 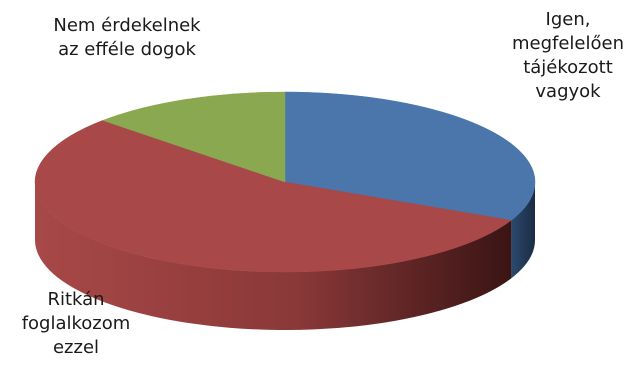 I want to click on pie-slice-igen, so click(x=410, y=156).